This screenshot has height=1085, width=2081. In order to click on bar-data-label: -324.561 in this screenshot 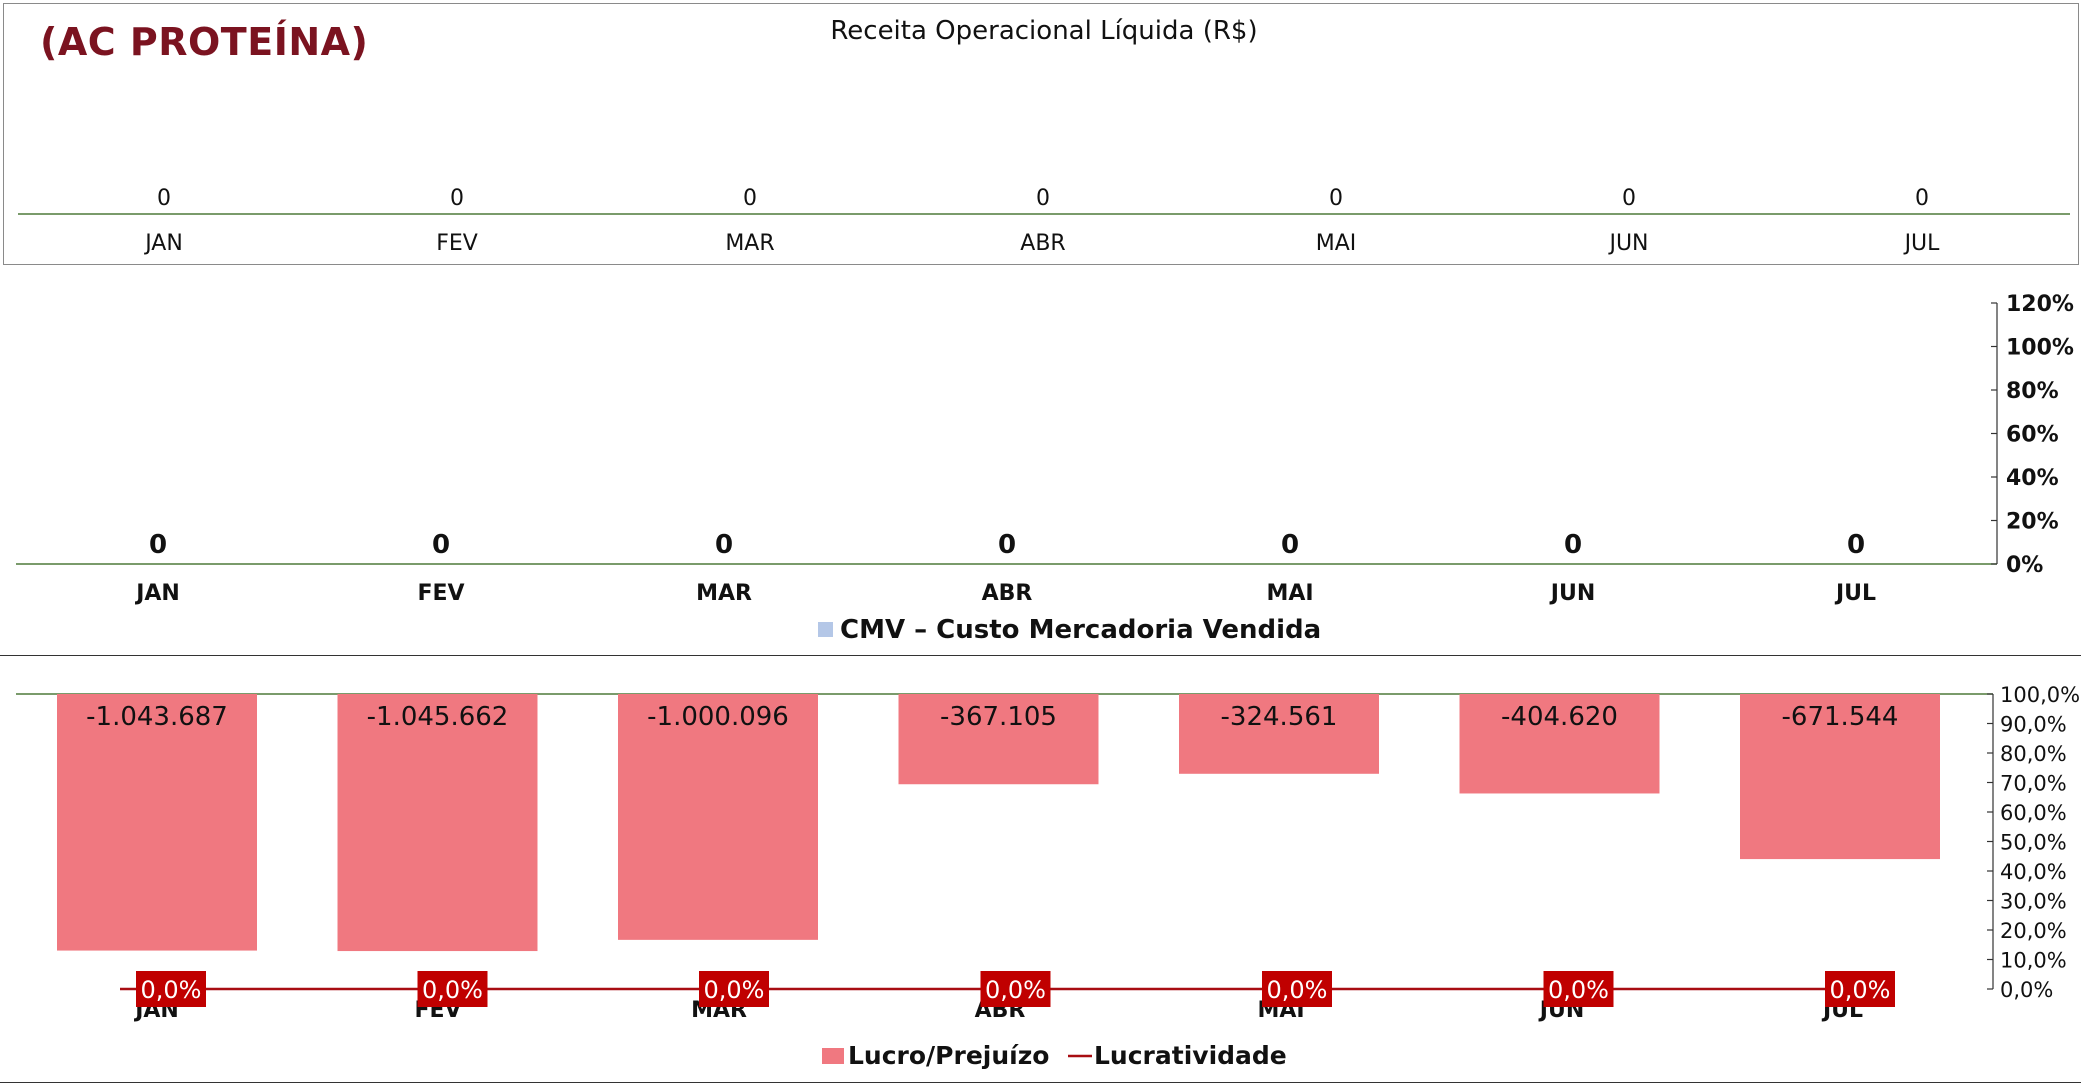, I will do `click(1279, 717)`.